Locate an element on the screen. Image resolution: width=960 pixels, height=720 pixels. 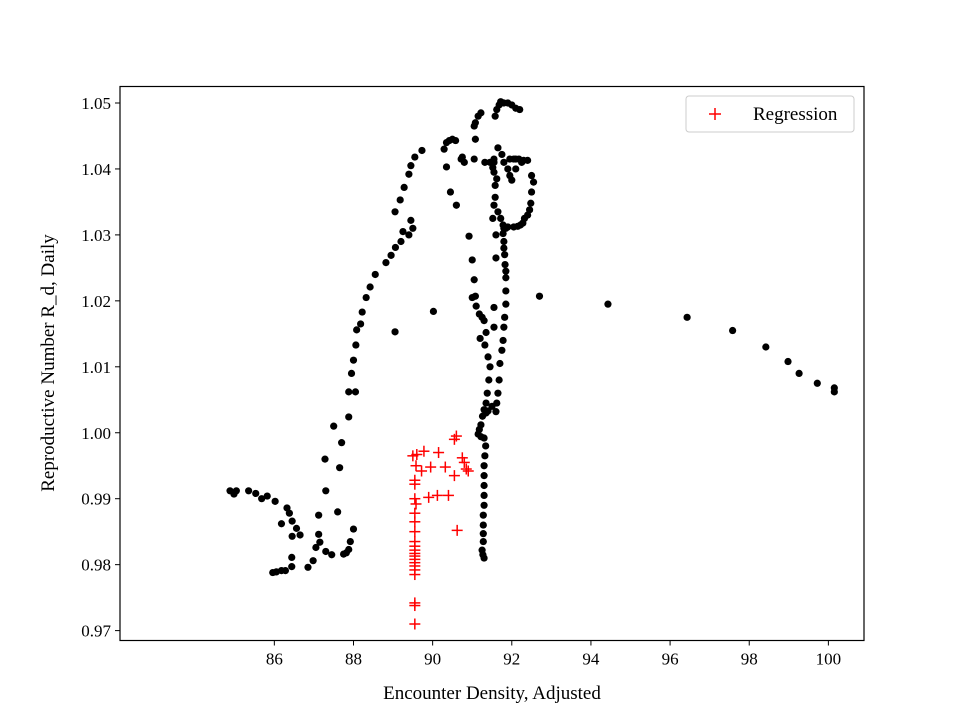
x-axis-ticks: 86 88 90 92 94 96 98 100 is located at coordinates (554, 654).